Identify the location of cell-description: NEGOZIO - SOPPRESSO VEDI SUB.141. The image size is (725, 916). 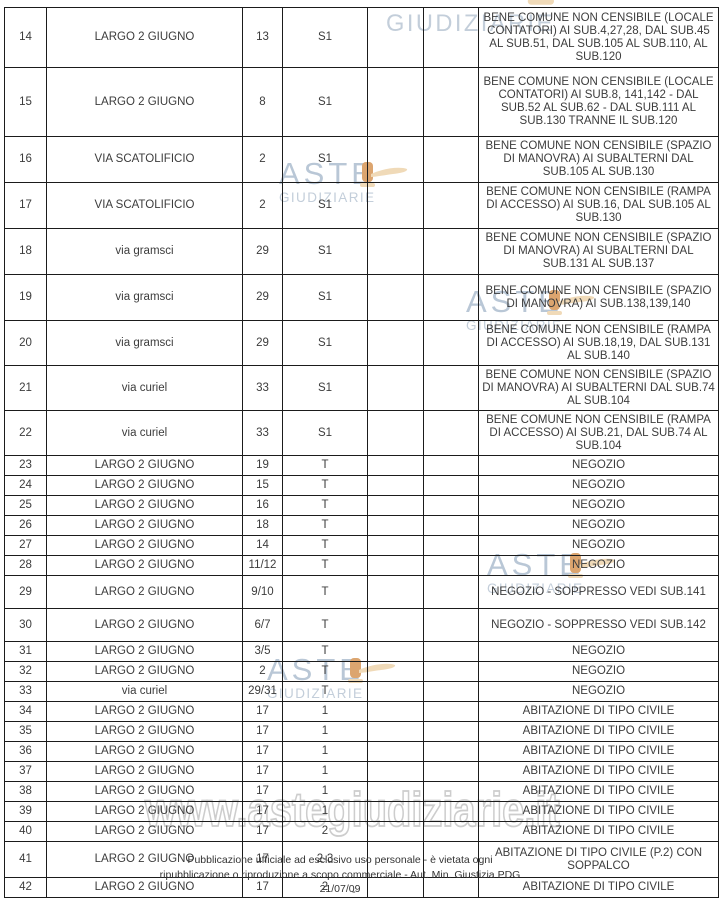
(598, 592).